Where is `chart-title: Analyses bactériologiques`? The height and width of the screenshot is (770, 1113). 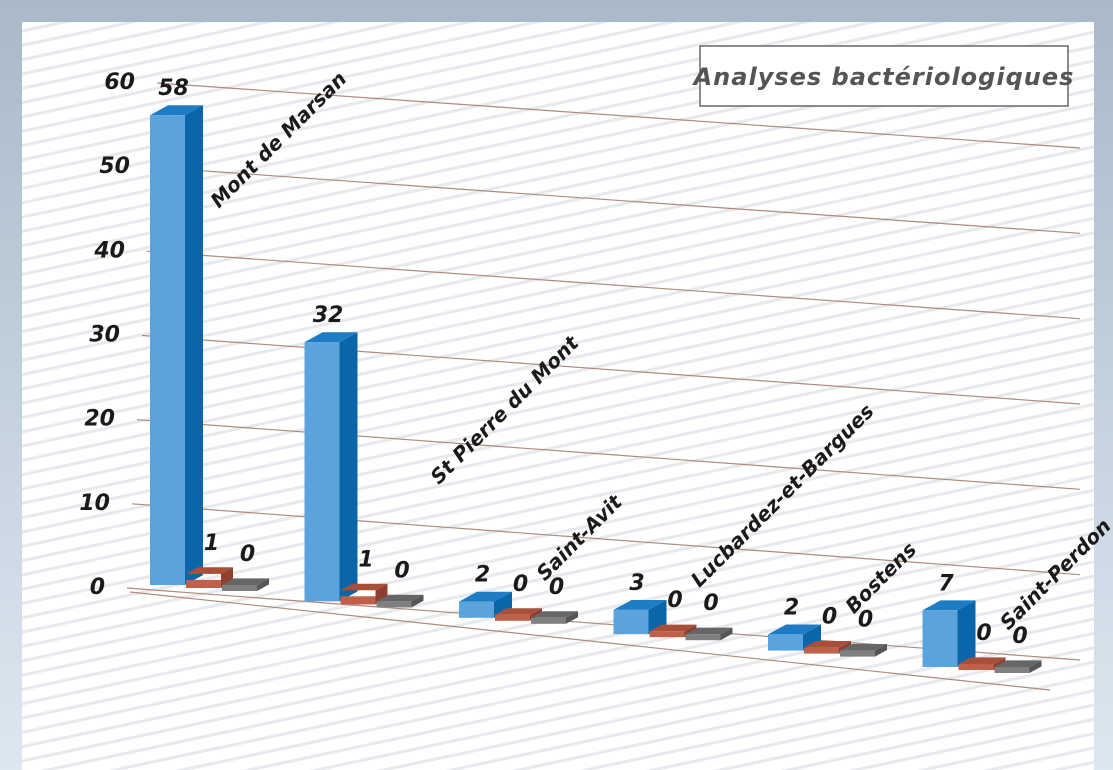
chart-title: Analyses bactériologiques is located at coordinates (883, 77).